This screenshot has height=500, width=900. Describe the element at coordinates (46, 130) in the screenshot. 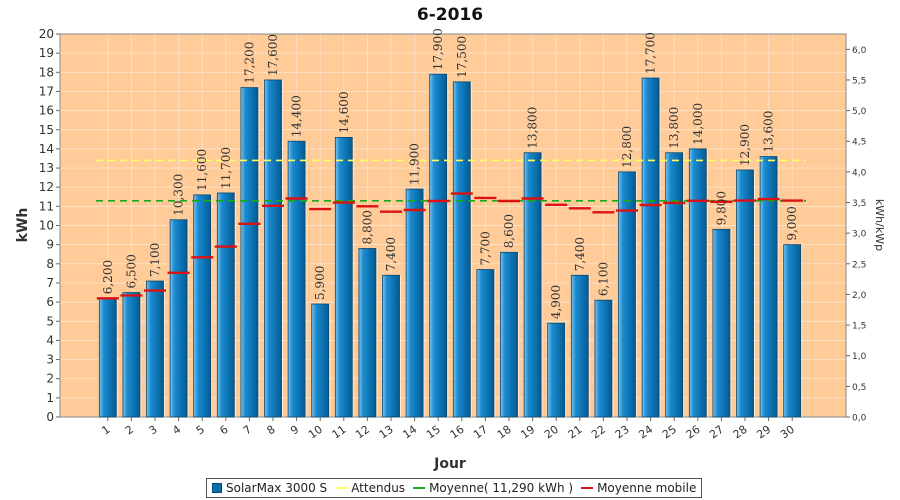

I see `y-tick-label: 15` at that location.